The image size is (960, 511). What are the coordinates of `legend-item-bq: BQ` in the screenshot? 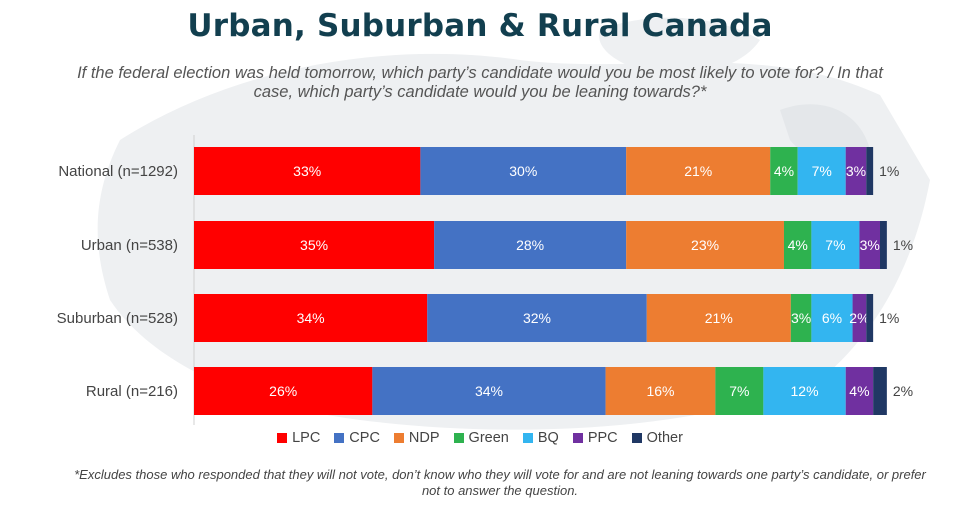 It's located at (540, 438).